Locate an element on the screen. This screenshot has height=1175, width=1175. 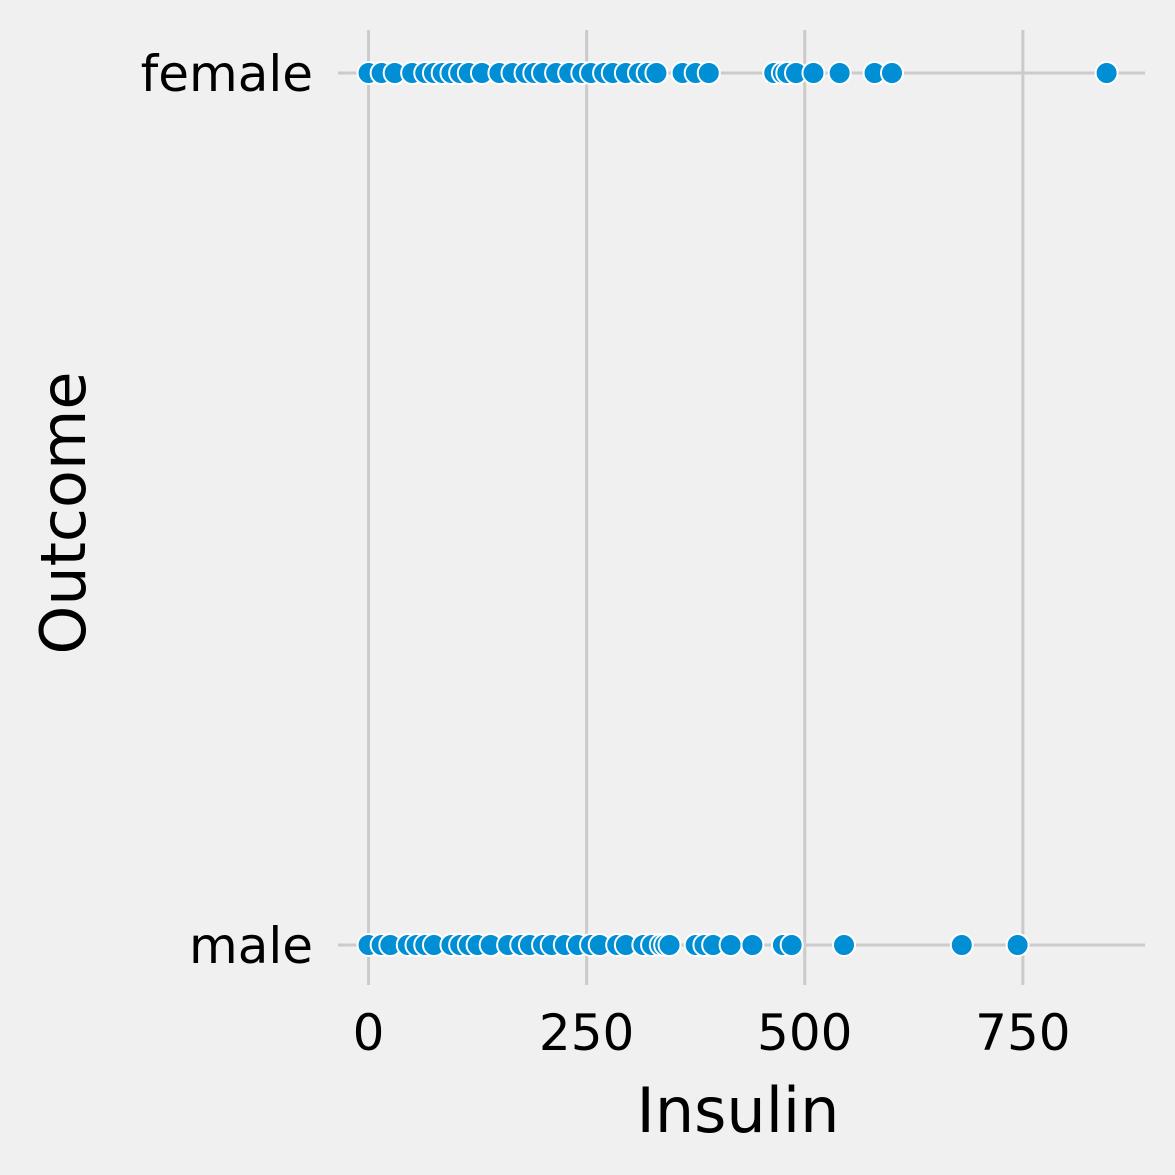
y-axis-title: Outcome is located at coordinates (63, 513).